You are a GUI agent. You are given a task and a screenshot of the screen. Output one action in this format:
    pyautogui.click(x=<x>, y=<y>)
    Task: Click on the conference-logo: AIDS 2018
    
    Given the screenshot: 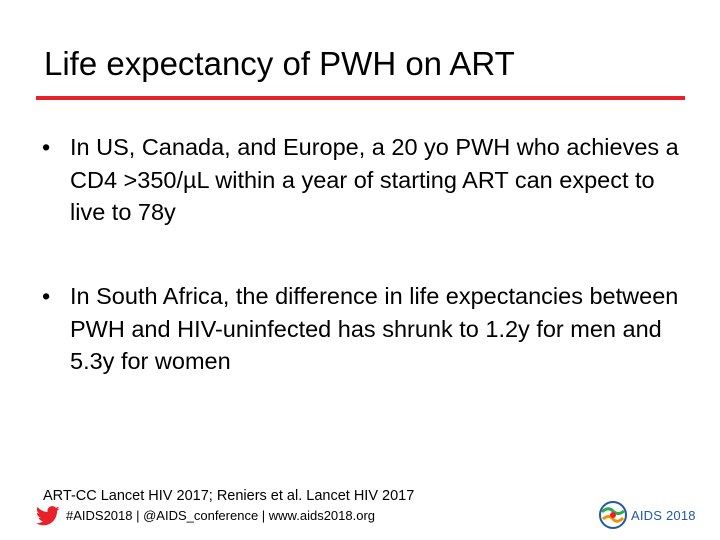 What is the action you would take?
    pyautogui.click(x=647, y=515)
    